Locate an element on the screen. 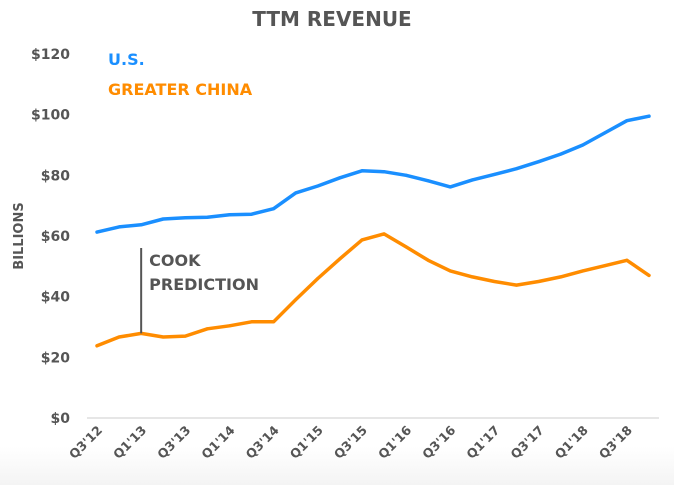  y-axis-ticks: $0 $20 $40 $60 $80 $100 $120 is located at coordinates (50, 237).